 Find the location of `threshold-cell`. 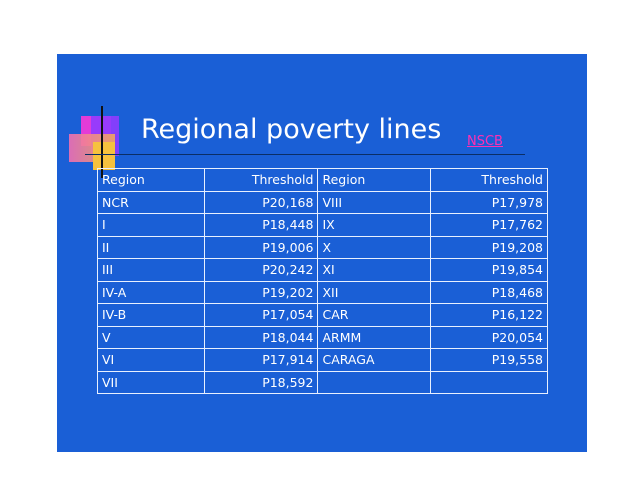

threshold-cell is located at coordinates (489, 382).